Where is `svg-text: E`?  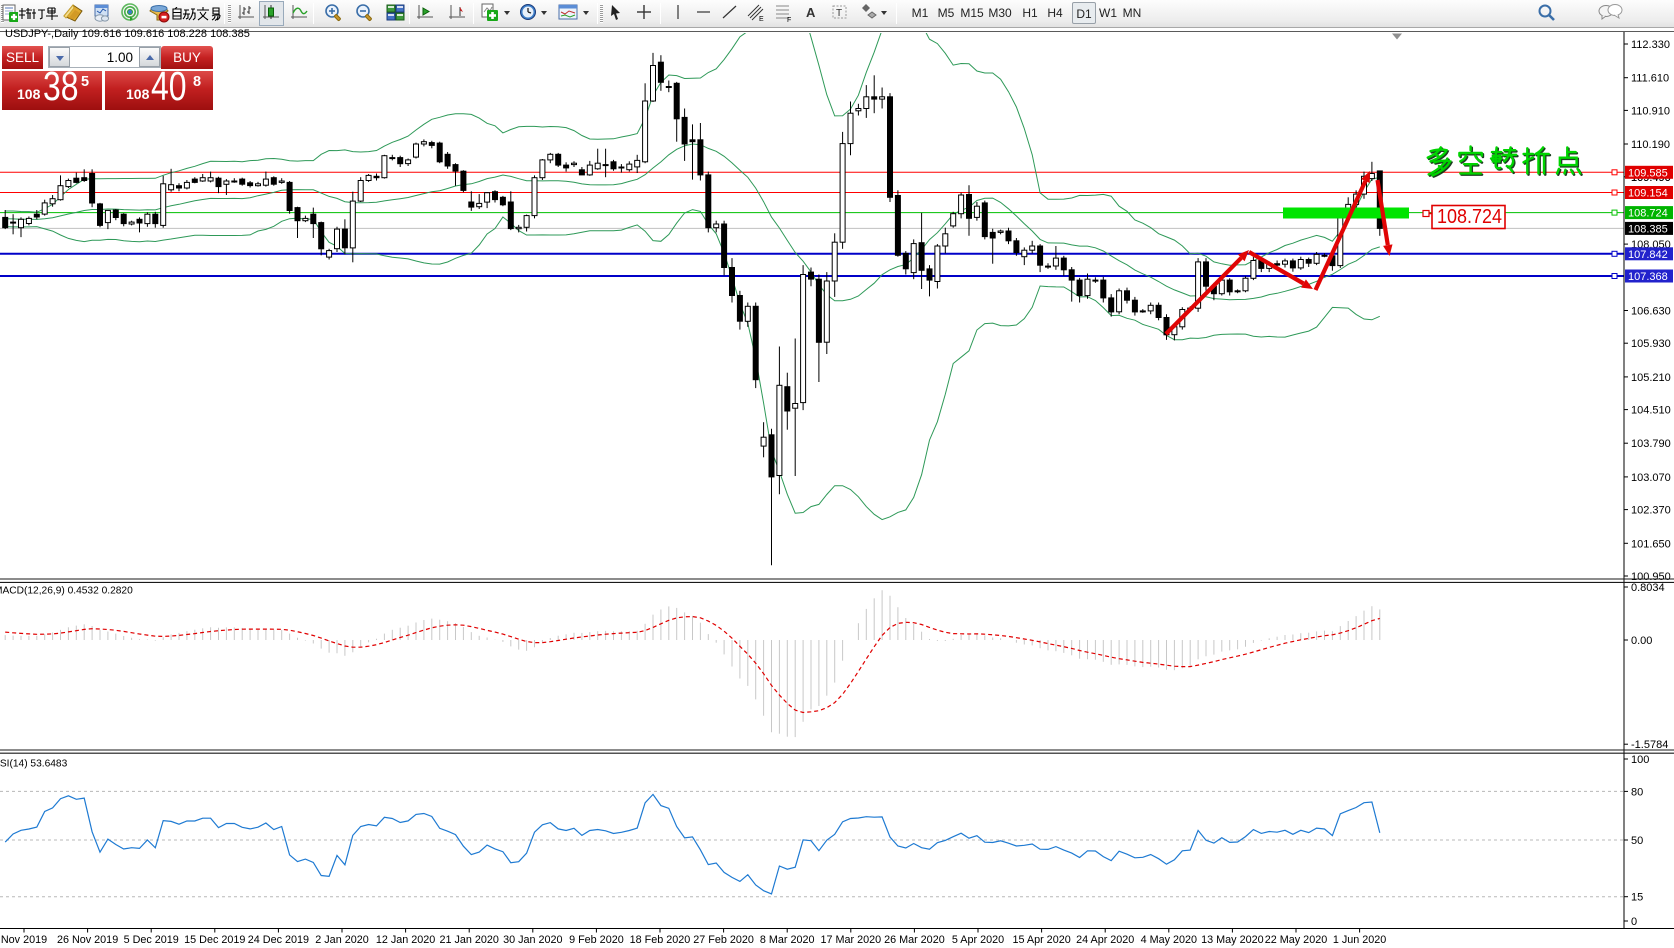 svg-text: E is located at coordinates (761, 19).